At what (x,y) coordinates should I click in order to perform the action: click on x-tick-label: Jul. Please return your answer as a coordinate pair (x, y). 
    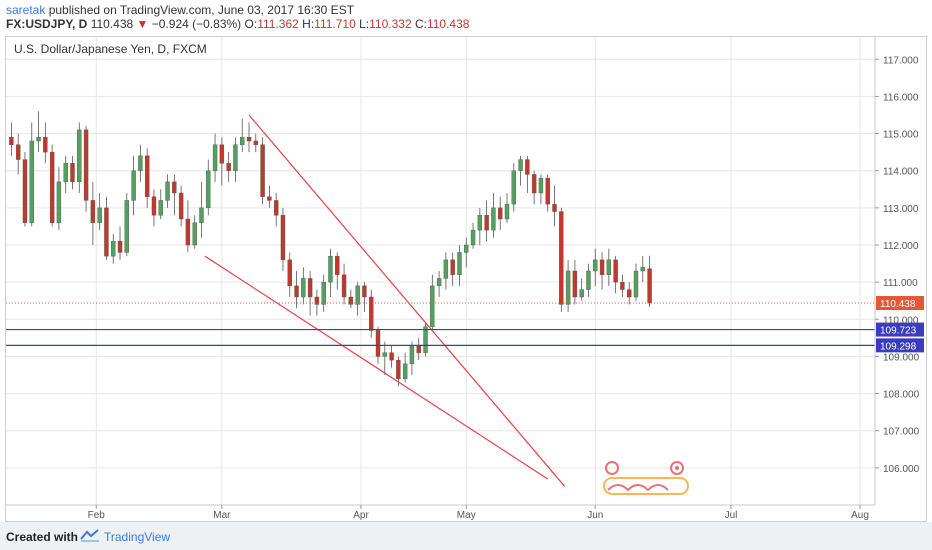
    Looking at the image, I should click on (731, 515).